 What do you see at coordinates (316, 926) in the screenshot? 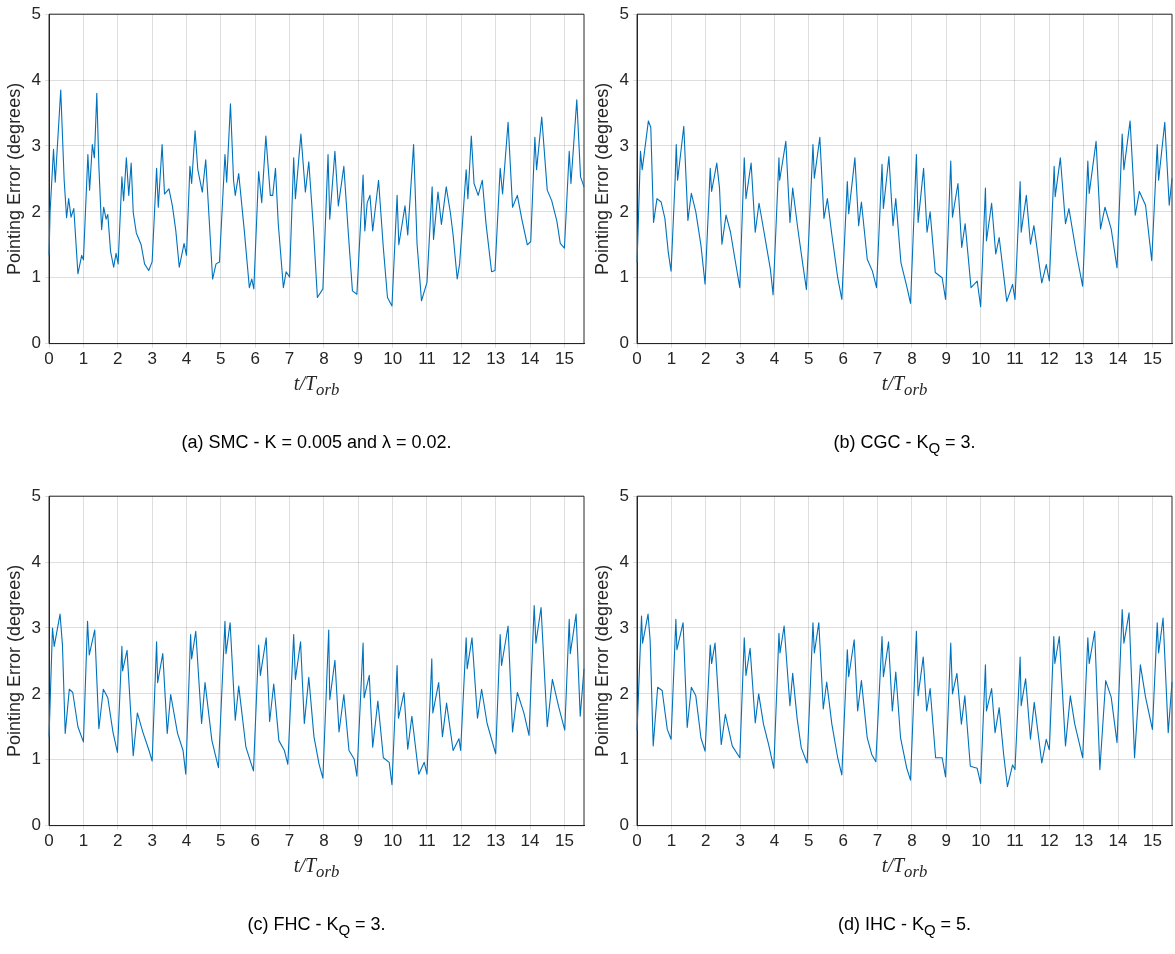
I see `text: (c) FHC - K$_{Q}$ = 3.` at bounding box center [316, 926].